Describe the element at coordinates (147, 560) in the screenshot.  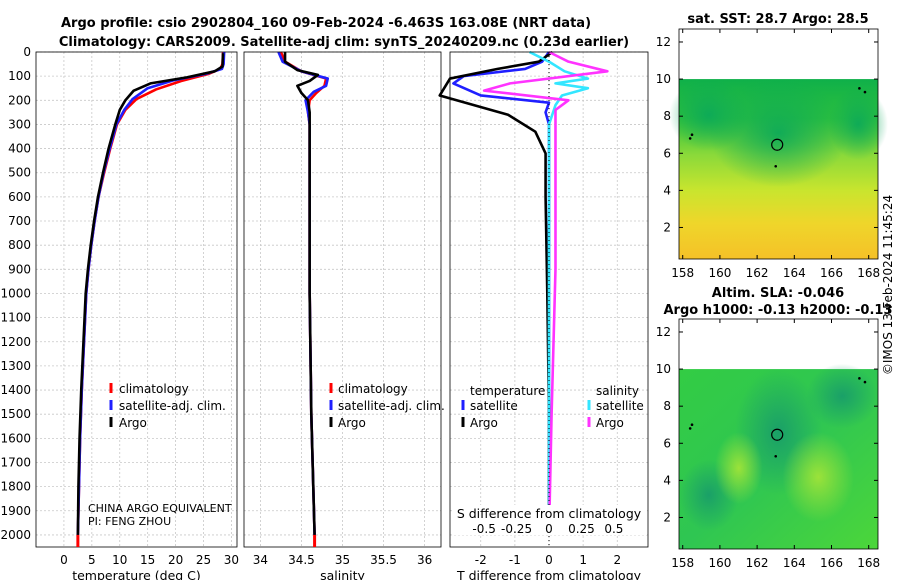
I see `x-tick-label: 15` at that location.